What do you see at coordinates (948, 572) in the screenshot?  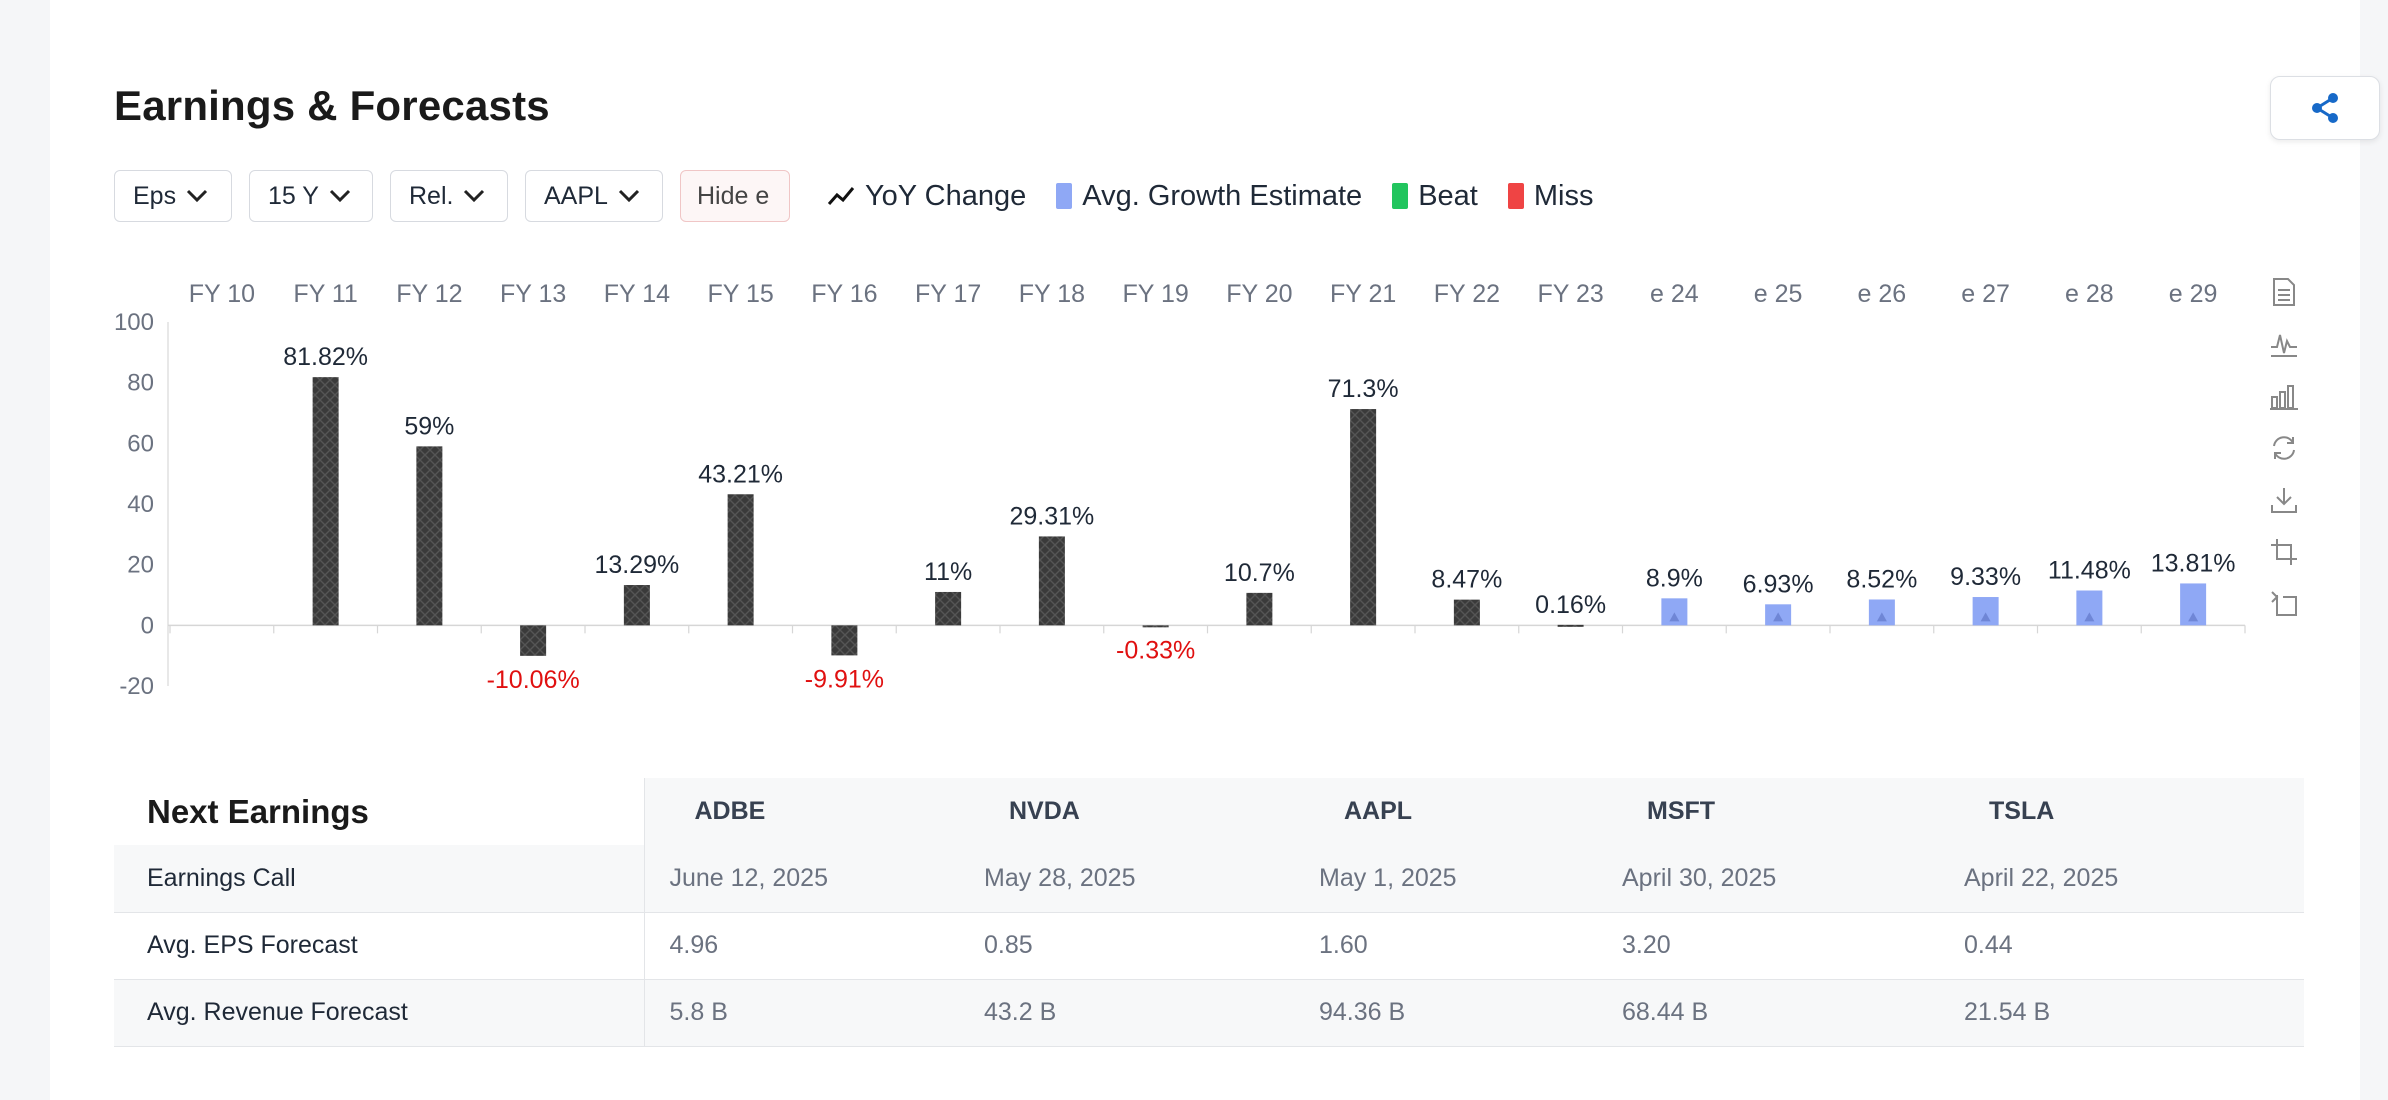 I see `data-label: 11%` at bounding box center [948, 572].